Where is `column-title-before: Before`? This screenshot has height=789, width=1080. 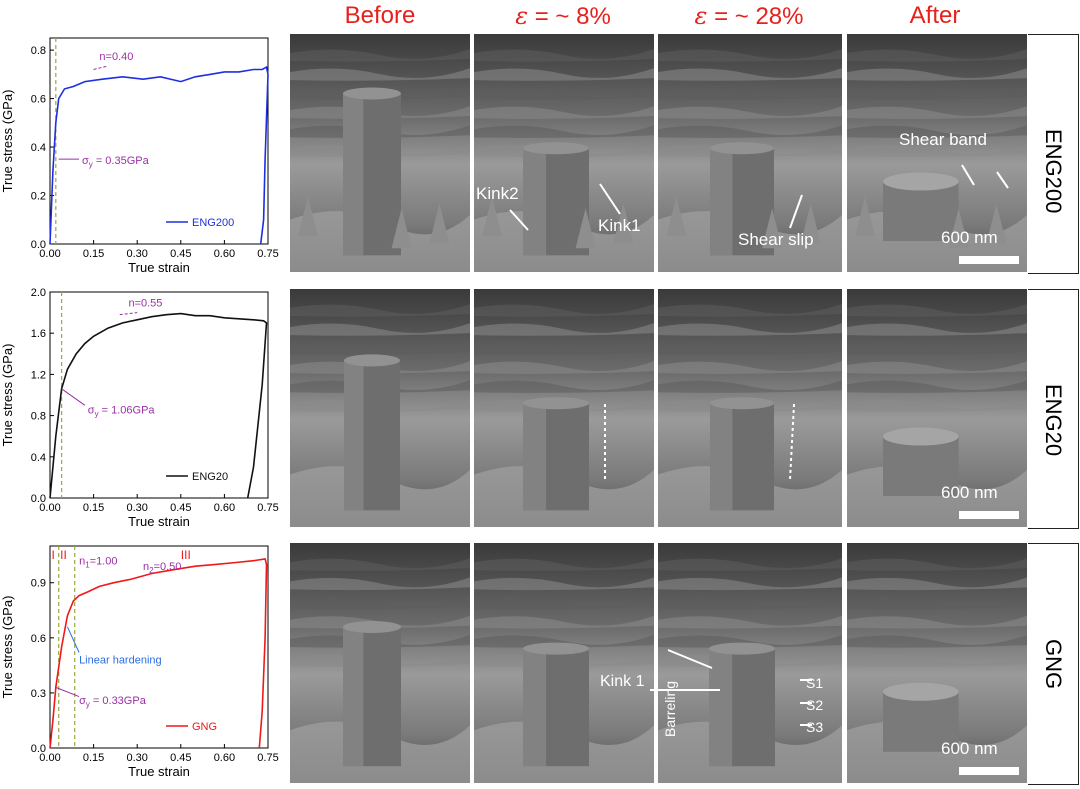 column-title-before: Before is located at coordinates (380, 15).